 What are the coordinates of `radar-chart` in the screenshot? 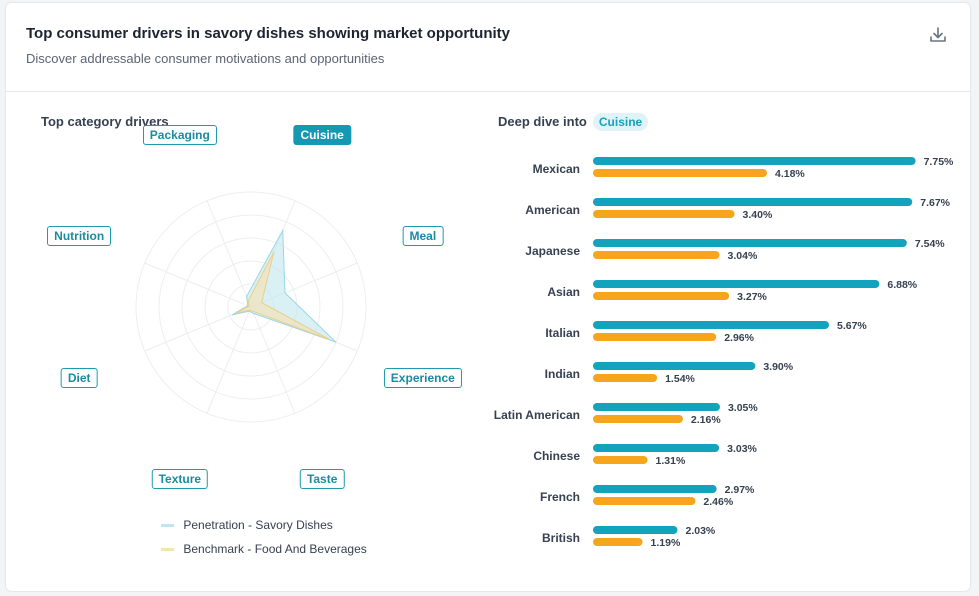 It's located at (251, 307).